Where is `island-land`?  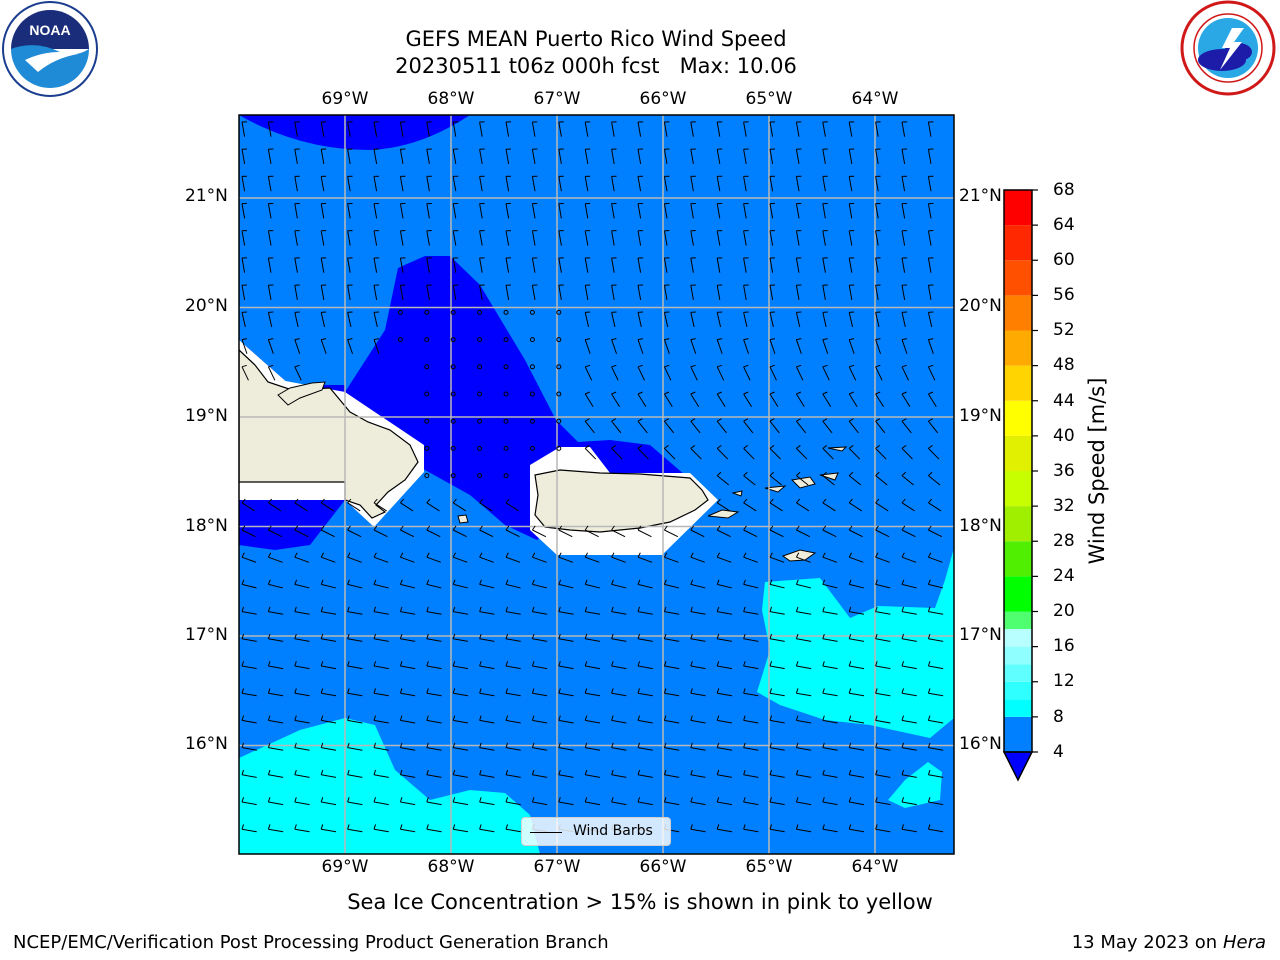 island-land is located at coordinates (723, 514).